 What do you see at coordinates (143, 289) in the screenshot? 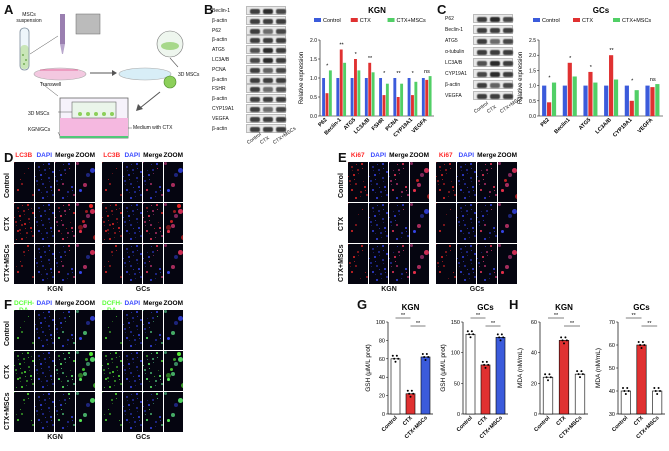
I see `micro-caption: GCs` at bounding box center [143, 289].